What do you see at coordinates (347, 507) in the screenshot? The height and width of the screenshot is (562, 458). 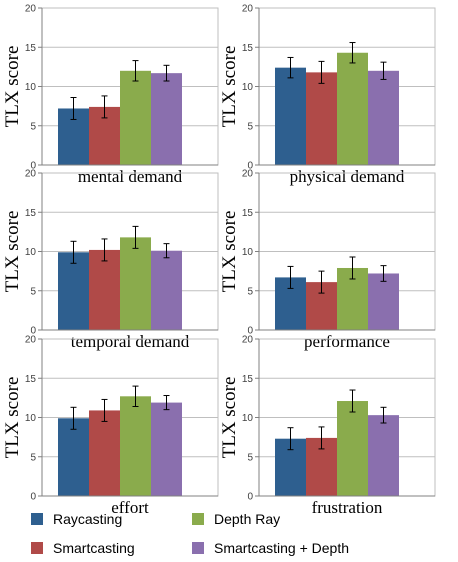 I see `panel-title-frustration: frustration` at bounding box center [347, 507].